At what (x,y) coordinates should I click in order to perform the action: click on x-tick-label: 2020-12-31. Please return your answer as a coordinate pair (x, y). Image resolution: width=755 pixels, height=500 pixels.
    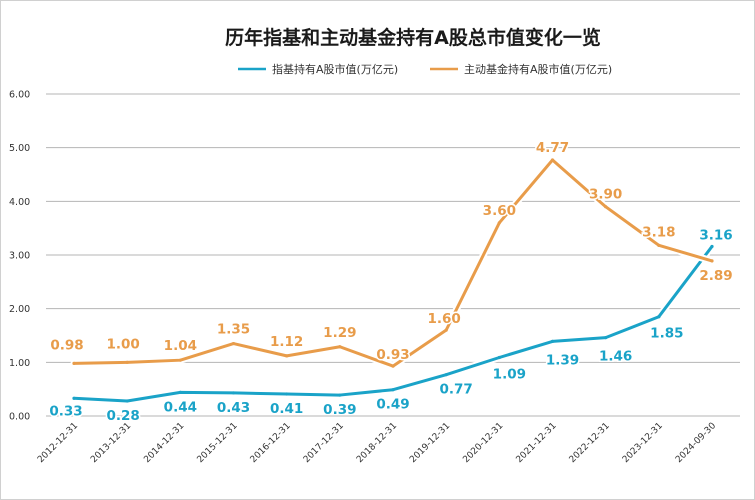
    Looking at the image, I should click on (483, 443).